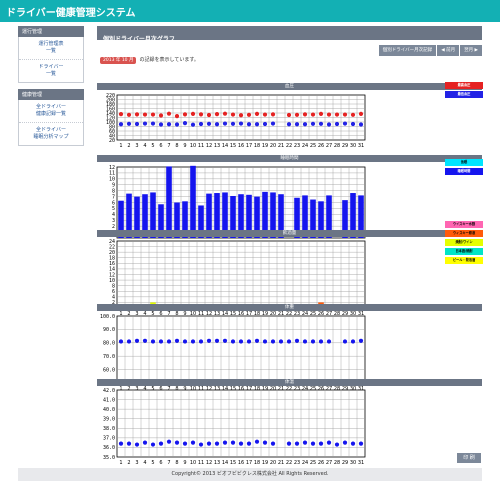  What do you see at coordinates (51, 133) in the screenshot?
I see `sidebar-item-sleep-map: 全ドライバー 睡眠分析マップ` at bounding box center [51, 133].